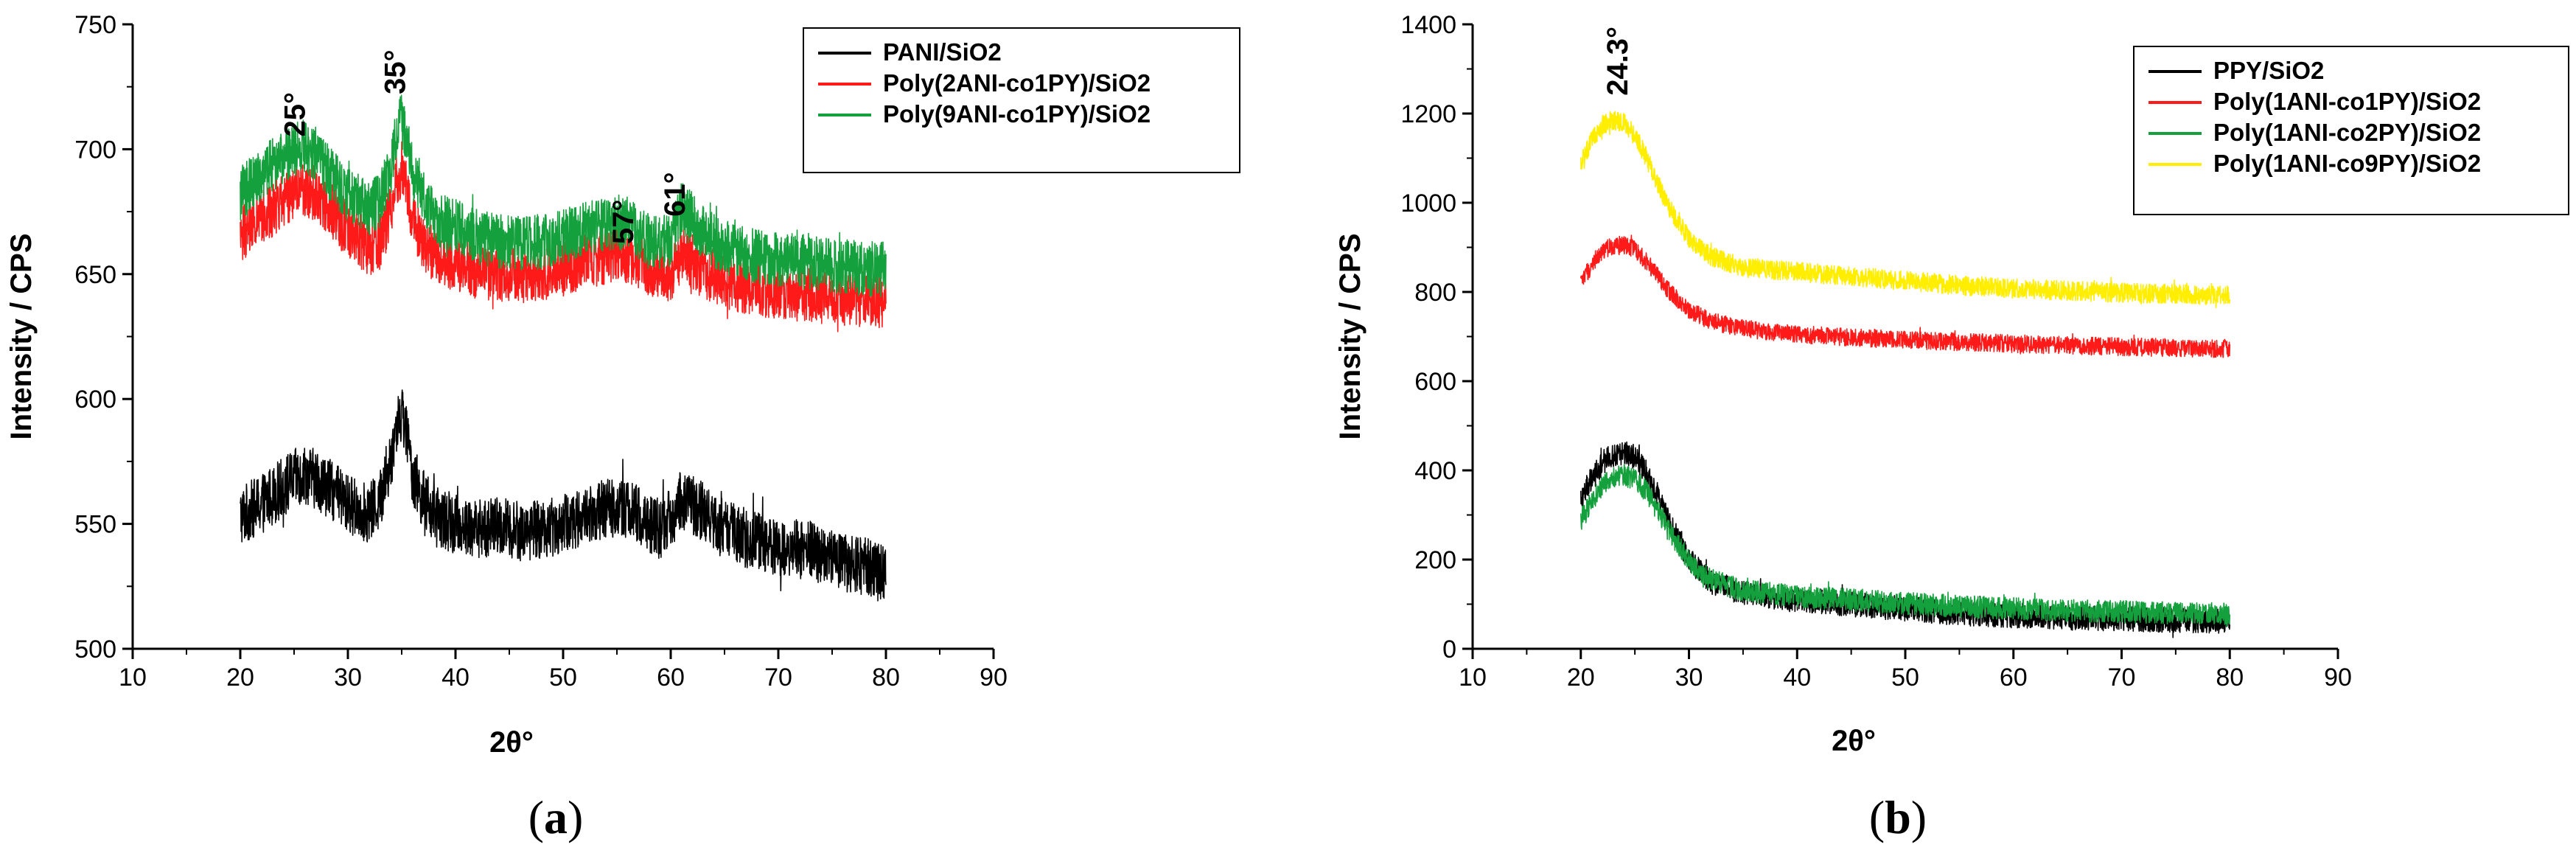 Image resolution: width=2576 pixels, height=867 pixels. What do you see at coordinates (1435, 293) in the screenshot?
I see `y-tick-label: 800` at bounding box center [1435, 293].